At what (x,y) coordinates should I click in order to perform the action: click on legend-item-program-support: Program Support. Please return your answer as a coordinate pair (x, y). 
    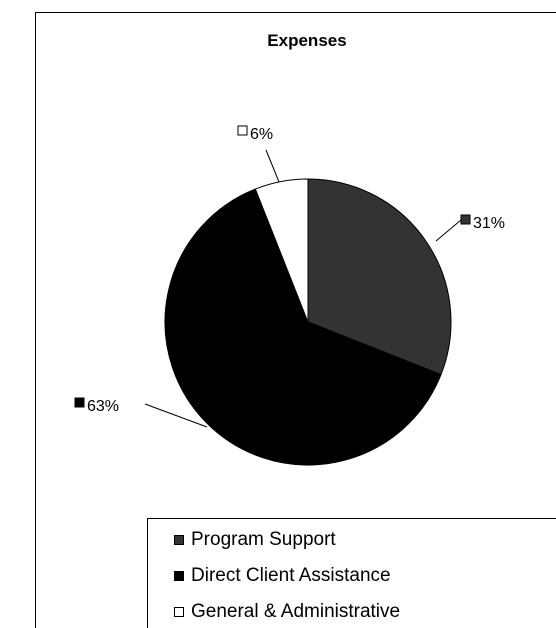
    Looking at the image, I should click on (255, 540).